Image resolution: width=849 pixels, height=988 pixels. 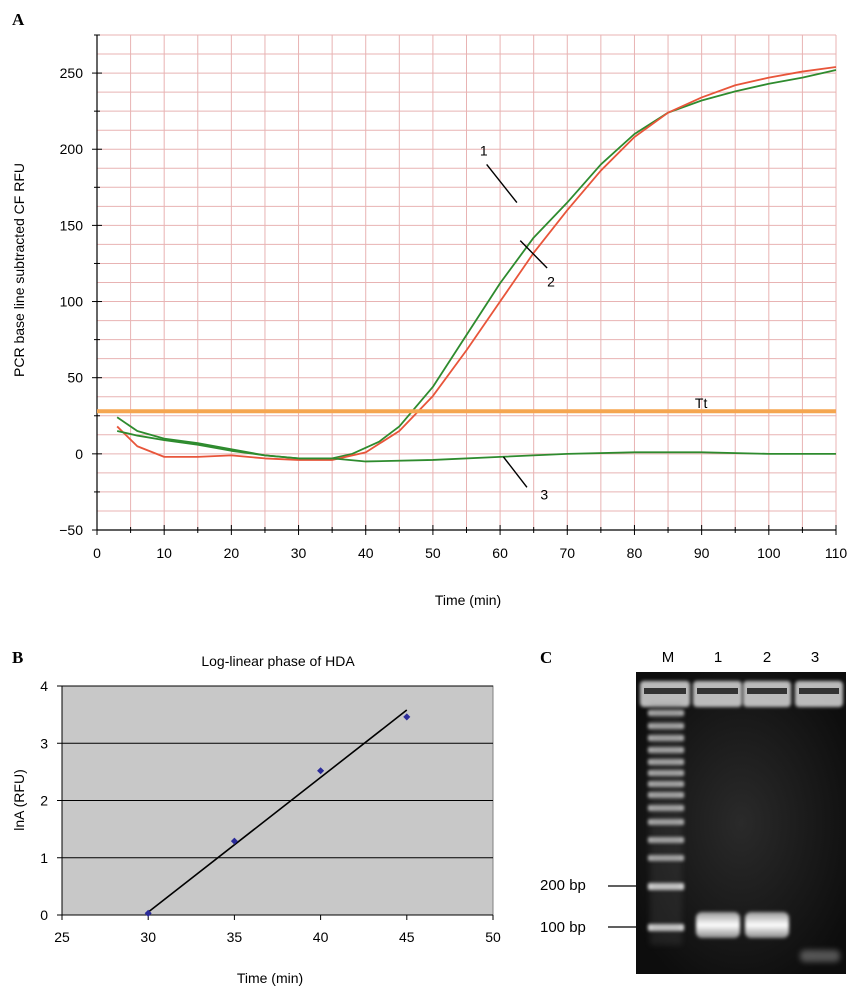 I want to click on chart-b-xtick-label: 30, so click(x=148, y=937).